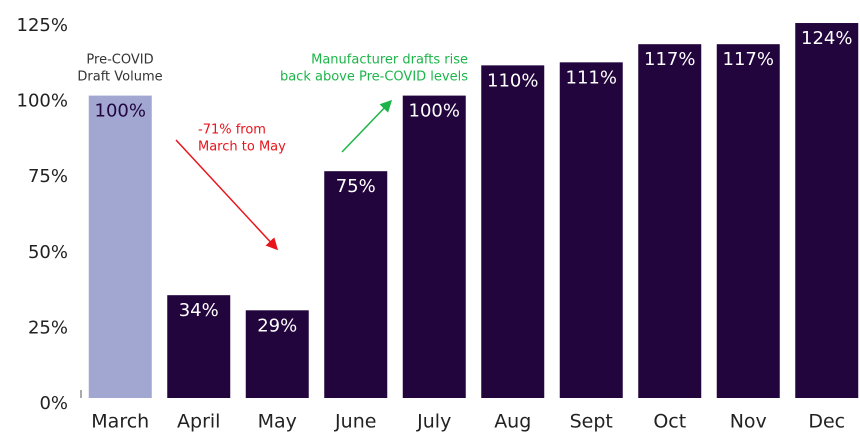 Image resolution: width=860 pixels, height=435 pixels. What do you see at coordinates (826, 422) in the screenshot?
I see `x-tick-label: Dec` at bounding box center [826, 422].